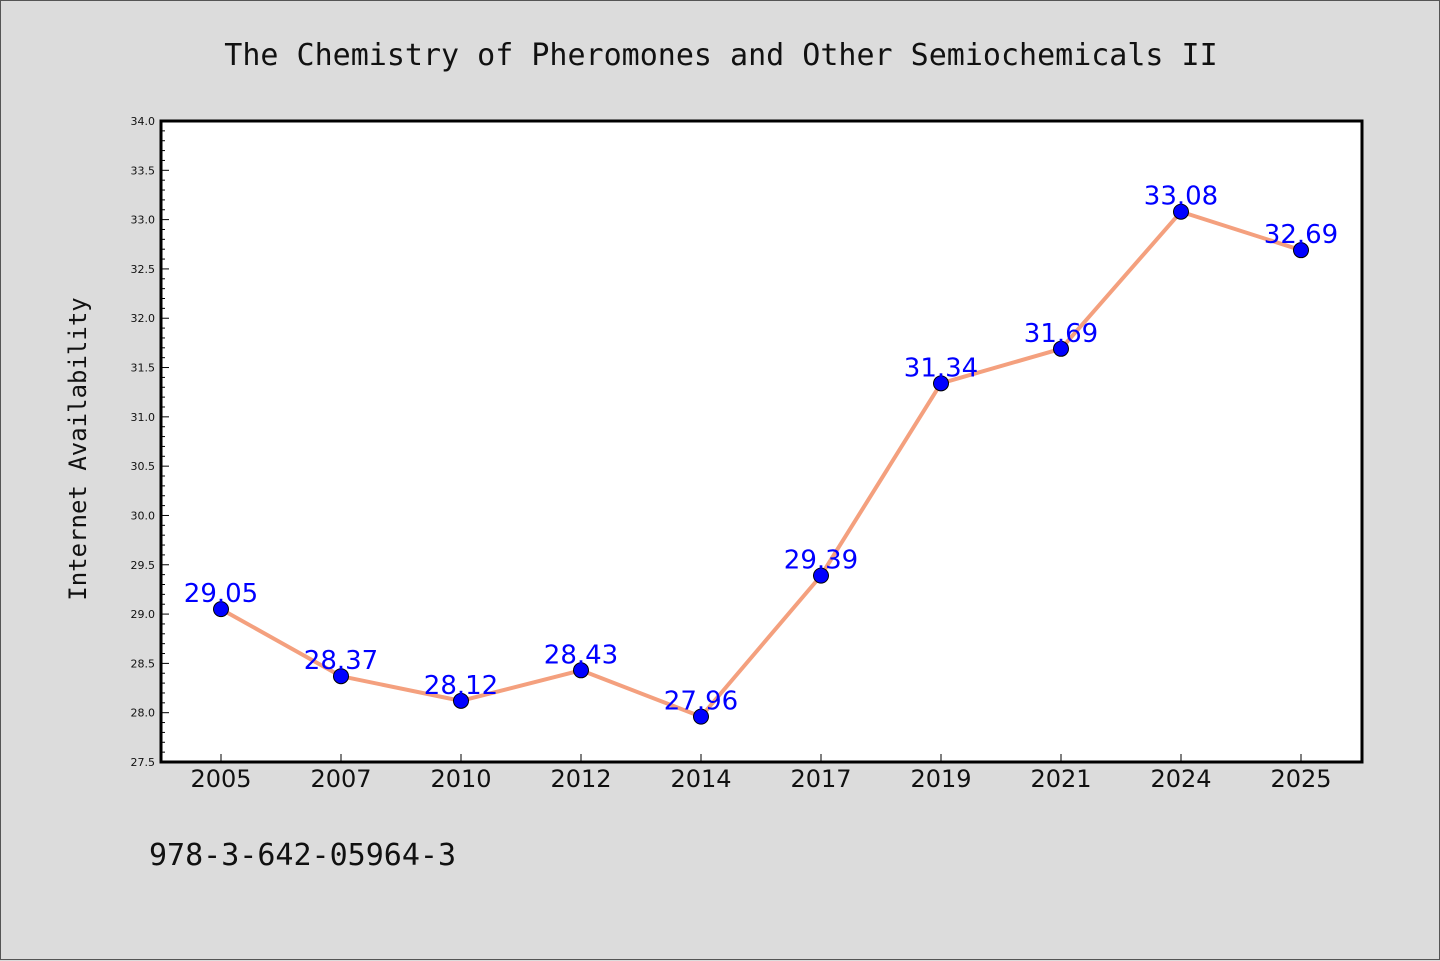 Image resolution: width=1440 pixels, height=961 pixels. Describe the element at coordinates (341, 661) in the screenshot. I see `data-label: 28.37` at that location.